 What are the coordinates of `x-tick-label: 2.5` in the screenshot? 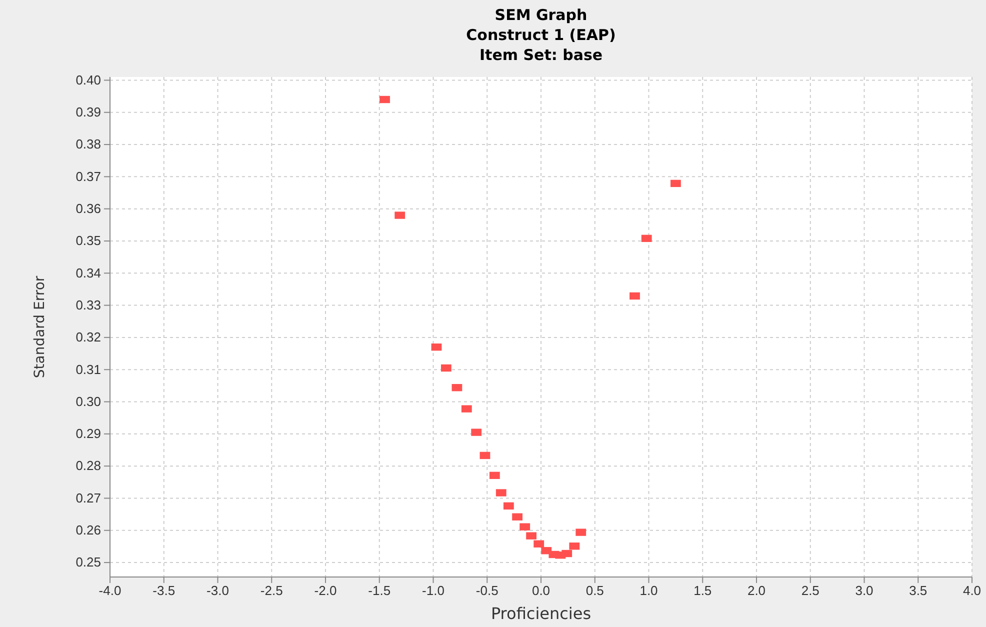 It's located at (810, 590).